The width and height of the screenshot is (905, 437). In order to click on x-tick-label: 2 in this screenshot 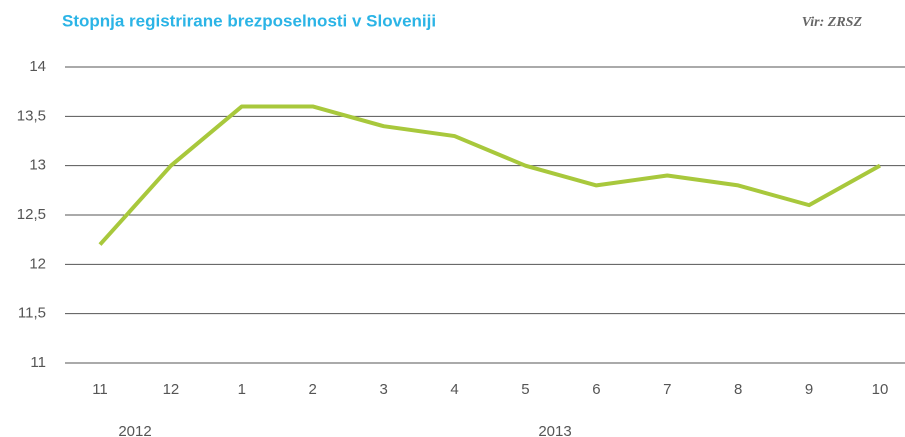, I will do `click(313, 389)`.